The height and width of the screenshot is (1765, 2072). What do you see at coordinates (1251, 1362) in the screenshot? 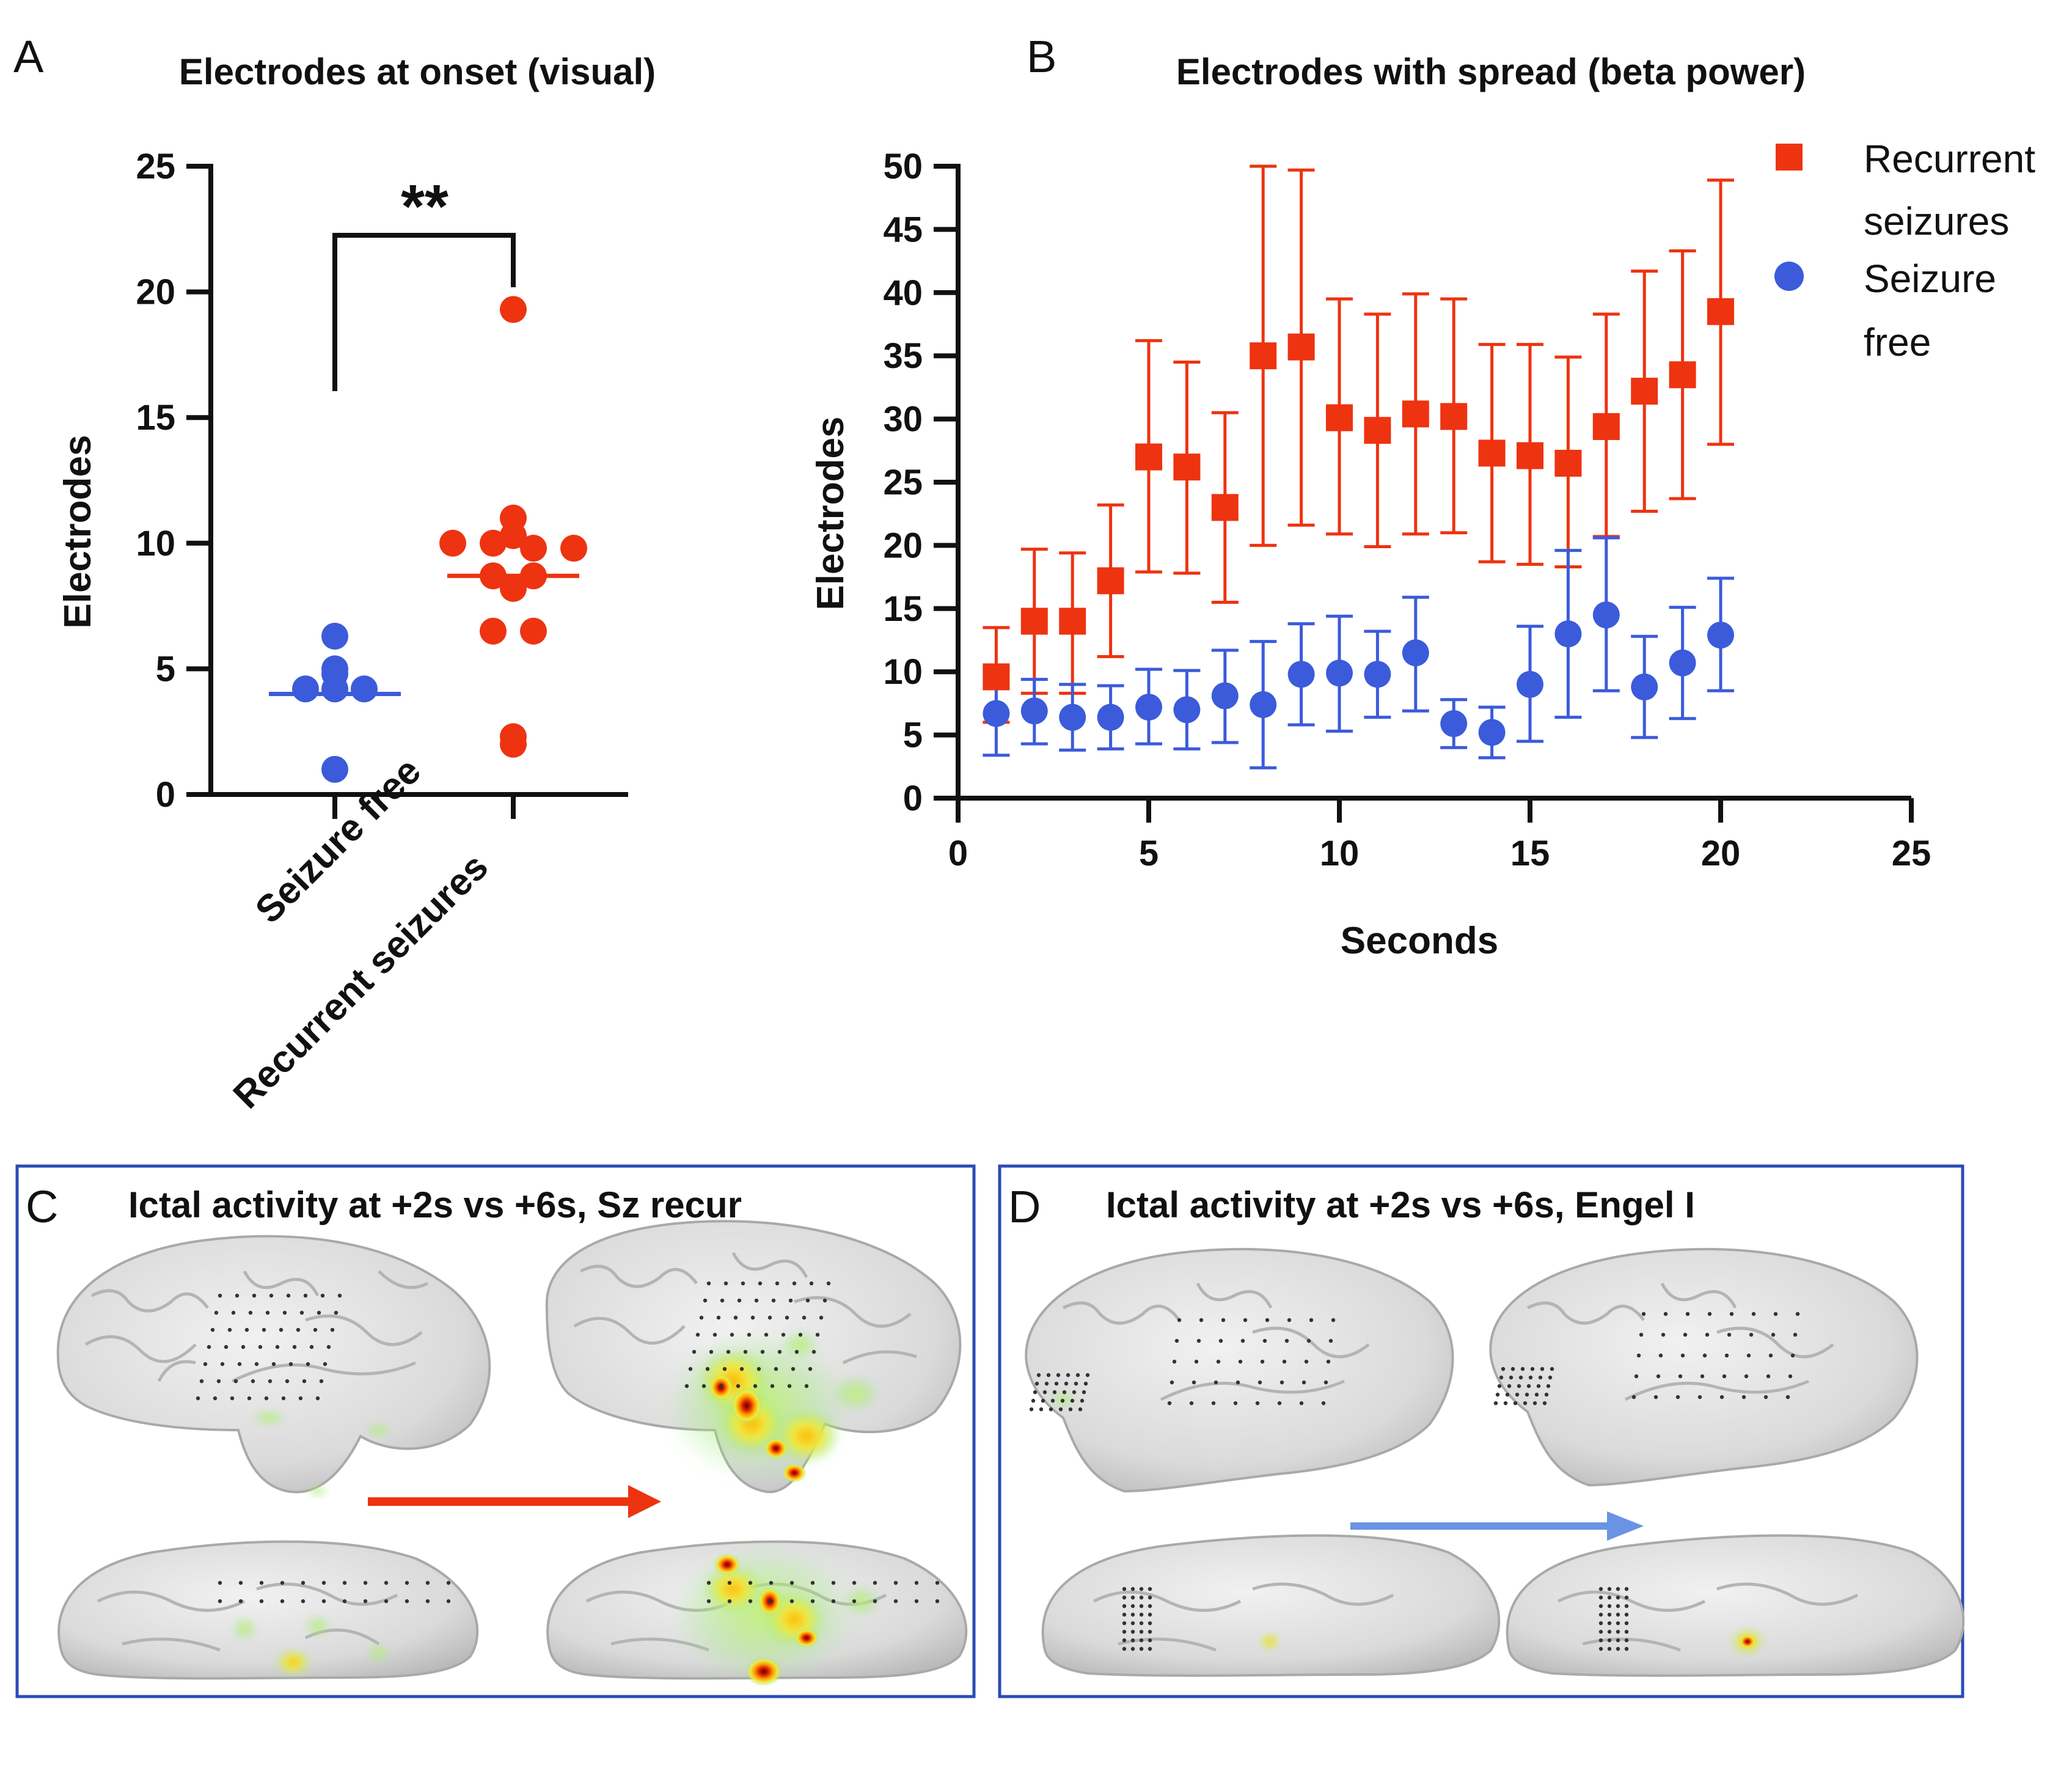
I see `electrode-strip-d5` at bounding box center [1251, 1362].